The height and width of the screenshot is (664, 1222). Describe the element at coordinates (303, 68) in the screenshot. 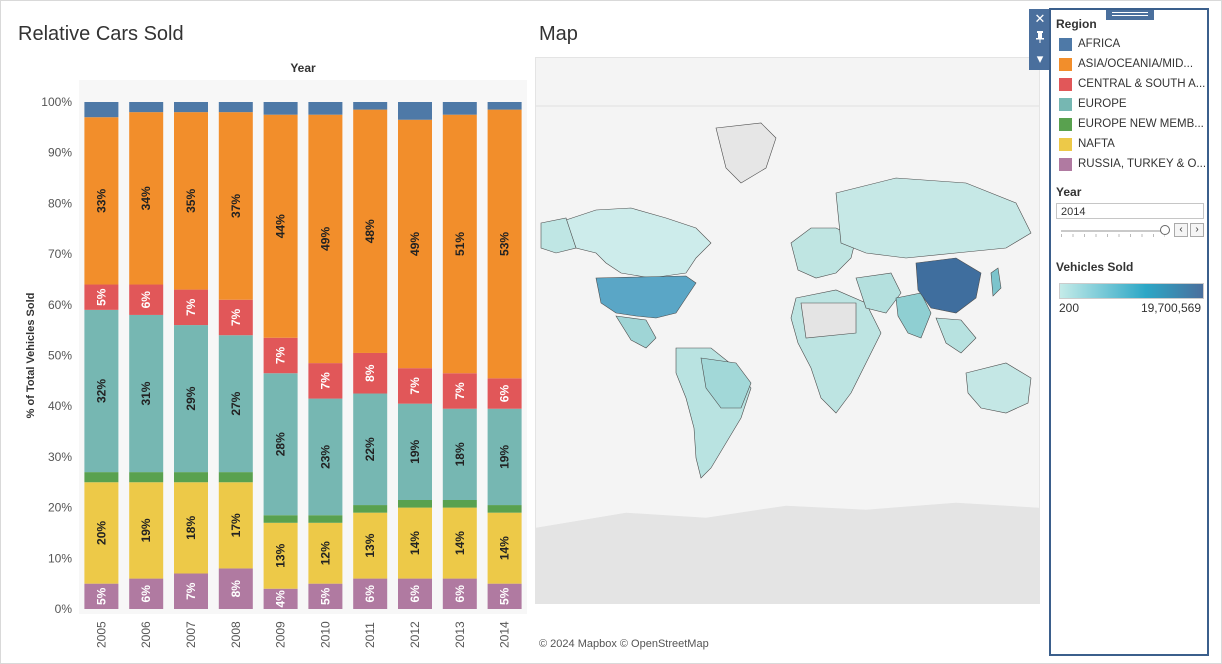

I see `column-header: Year` at that location.